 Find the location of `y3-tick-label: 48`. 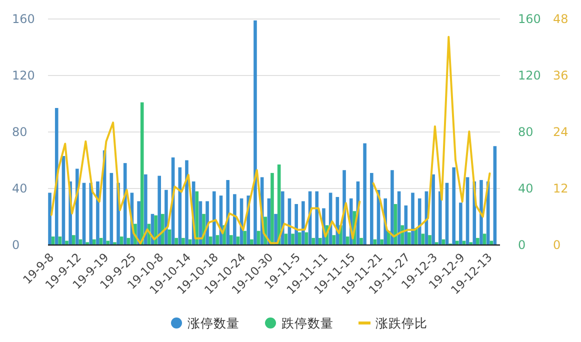

y3-tick-label: 48 is located at coordinates (560, 19).